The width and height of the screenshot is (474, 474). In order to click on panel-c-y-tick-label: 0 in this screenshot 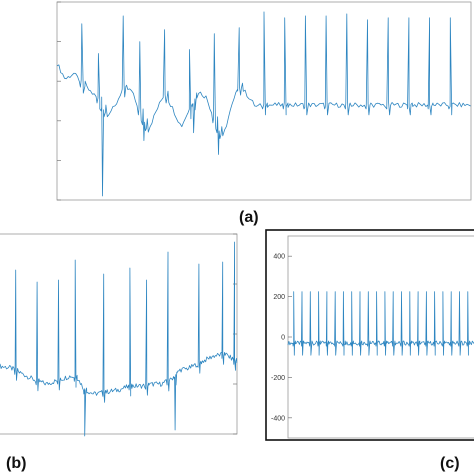, I will do `click(283, 338)`.